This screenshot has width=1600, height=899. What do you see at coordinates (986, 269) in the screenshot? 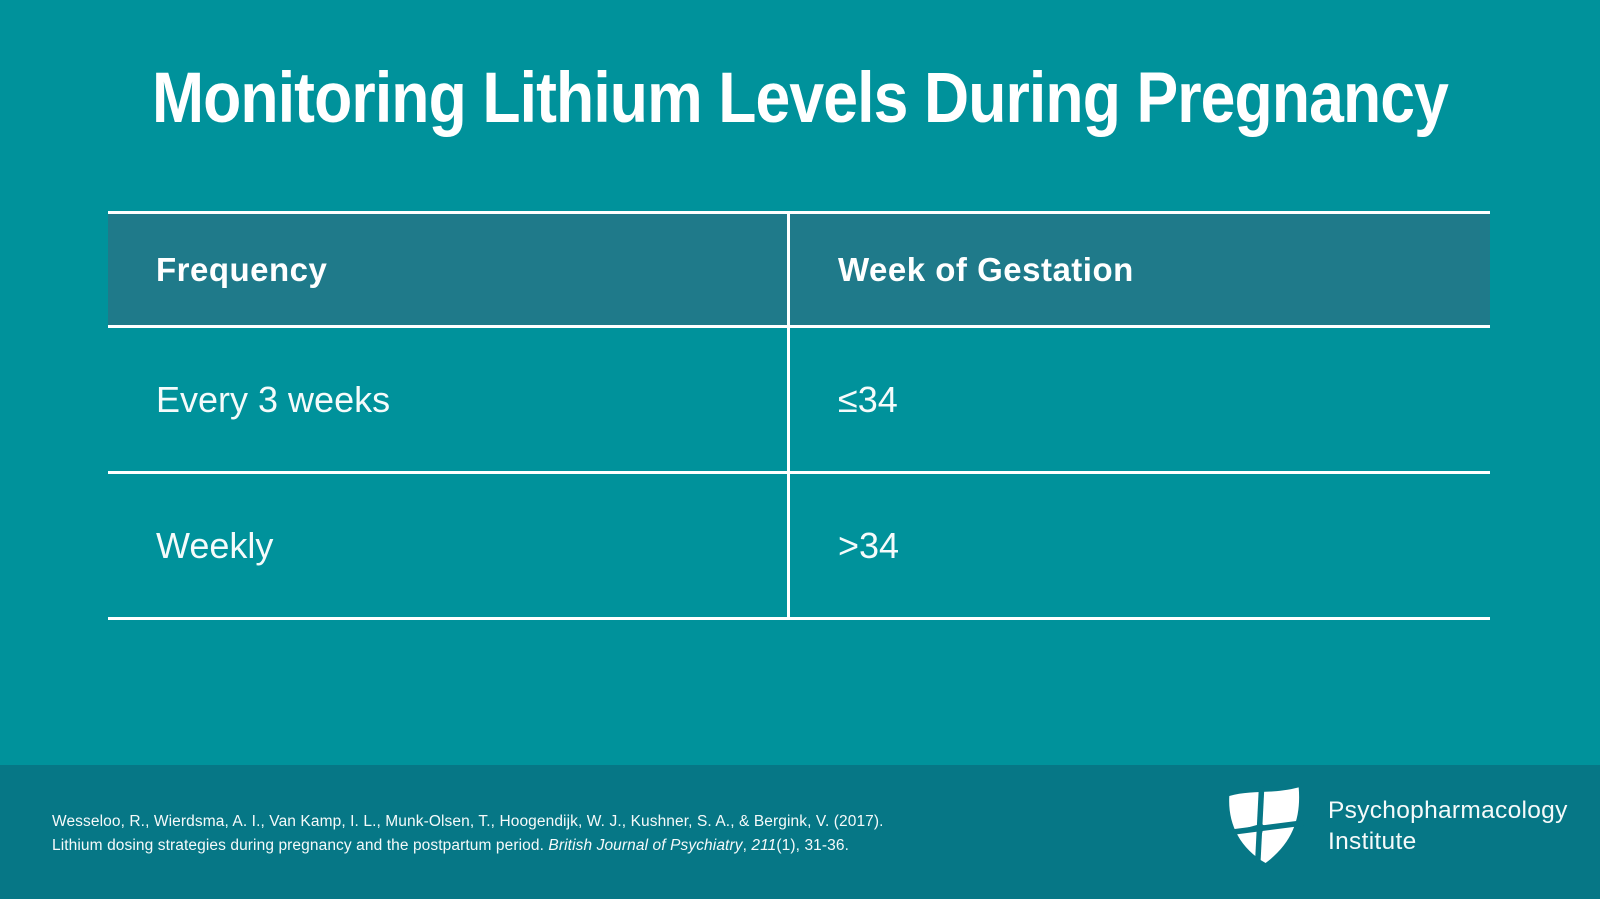
I see `column-header-week-of-gestation: Week of Gestation` at bounding box center [986, 269].